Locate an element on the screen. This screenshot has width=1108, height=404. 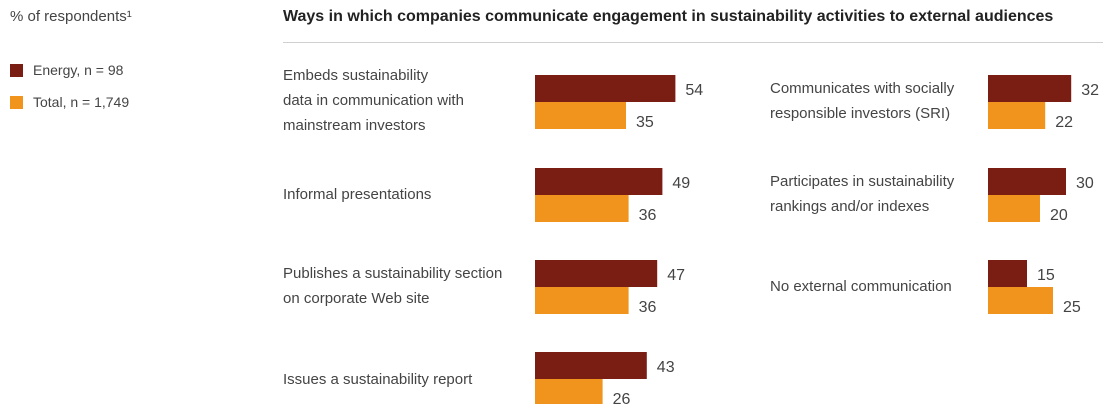
legend-energy: Energy, n = 98 is located at coordinates (66, 70).